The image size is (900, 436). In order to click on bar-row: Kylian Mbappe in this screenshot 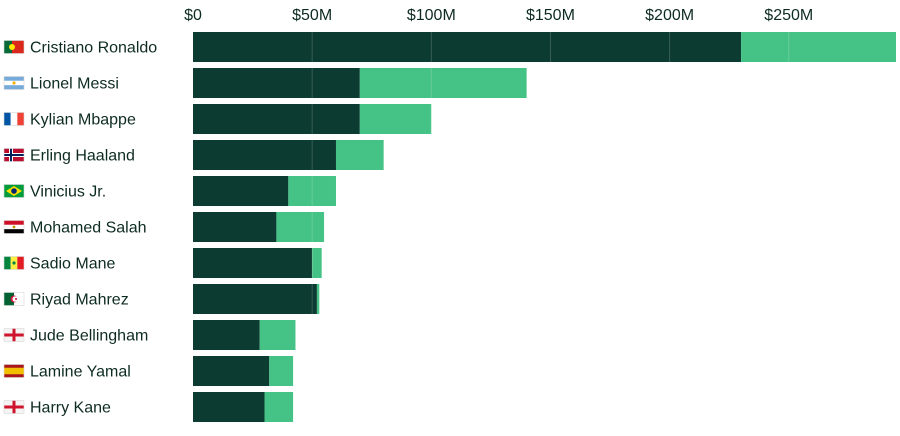, I will do `click(217, 119)`.